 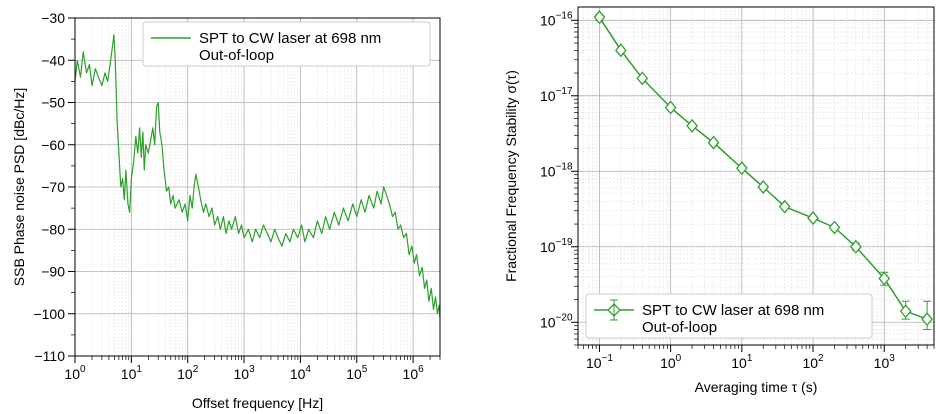 What do you see at coordinates (556, 19) in the screenshot?
I see `y-tick-label: 10−16` at bounding box center [556, 19].